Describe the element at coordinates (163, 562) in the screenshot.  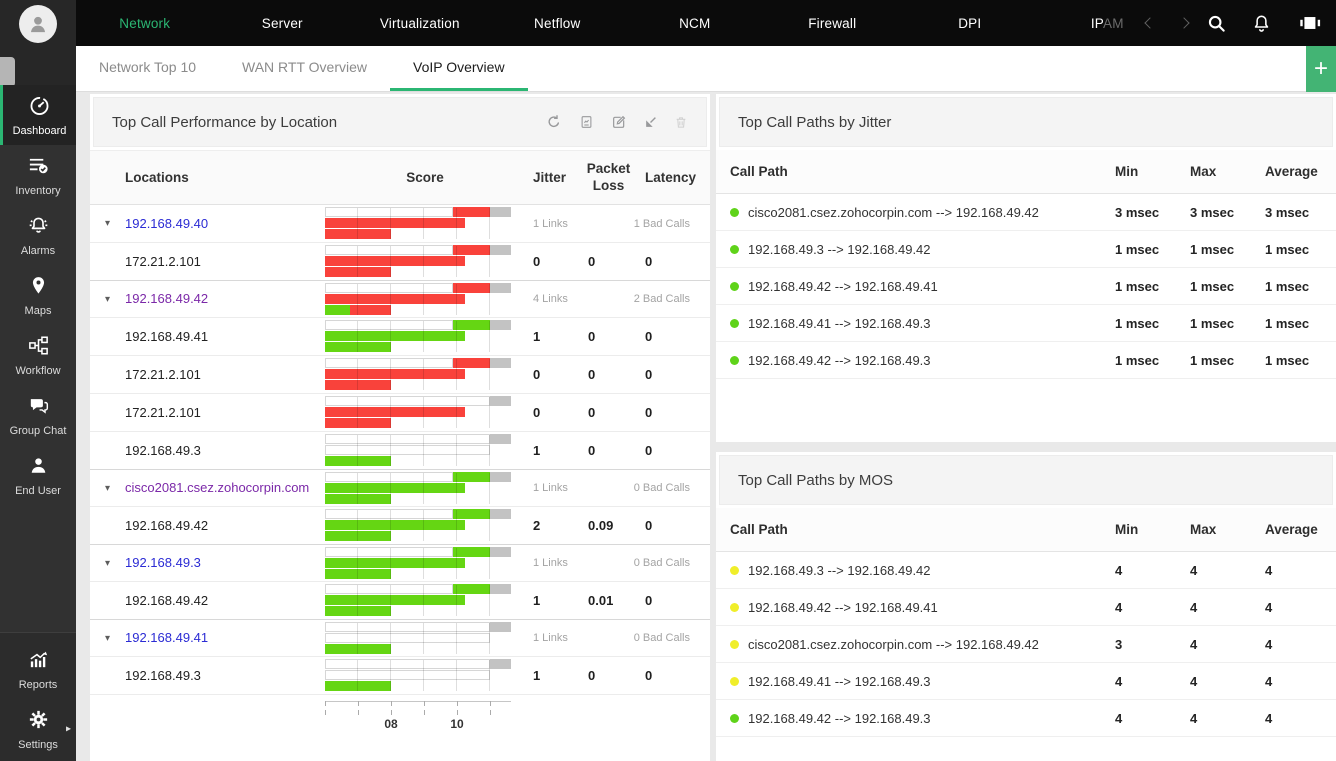
I see `location-link: 192.168.49.3` at that location.